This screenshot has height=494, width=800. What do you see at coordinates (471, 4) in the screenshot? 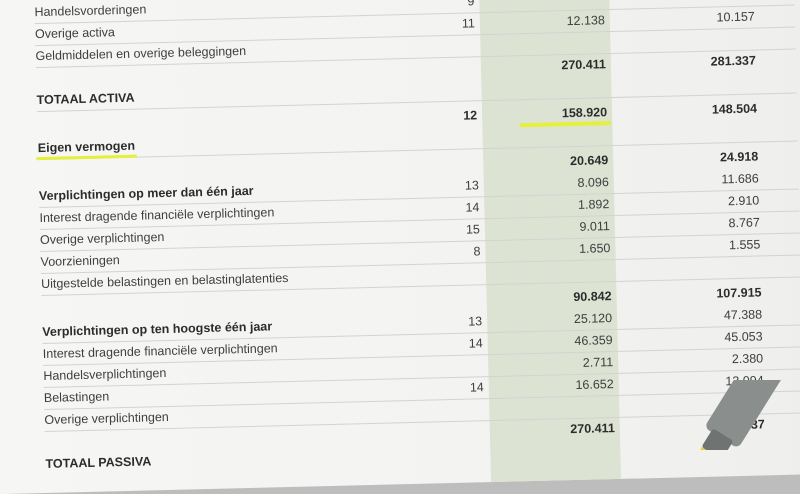
I see `row-note: 9` at bounding box center [471, 4].